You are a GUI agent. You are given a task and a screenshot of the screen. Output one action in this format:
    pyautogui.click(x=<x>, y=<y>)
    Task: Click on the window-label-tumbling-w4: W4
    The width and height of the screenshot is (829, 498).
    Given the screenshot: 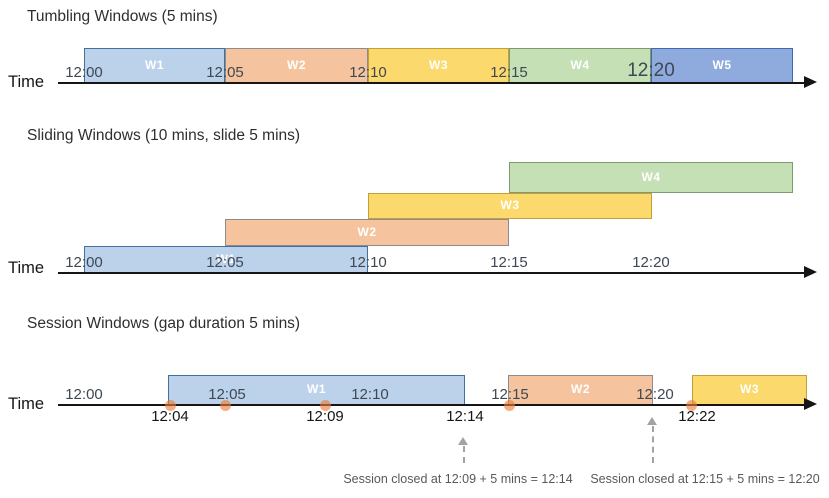 What is the action you would take?
    pyautogui.click(x=580, y=64)
    